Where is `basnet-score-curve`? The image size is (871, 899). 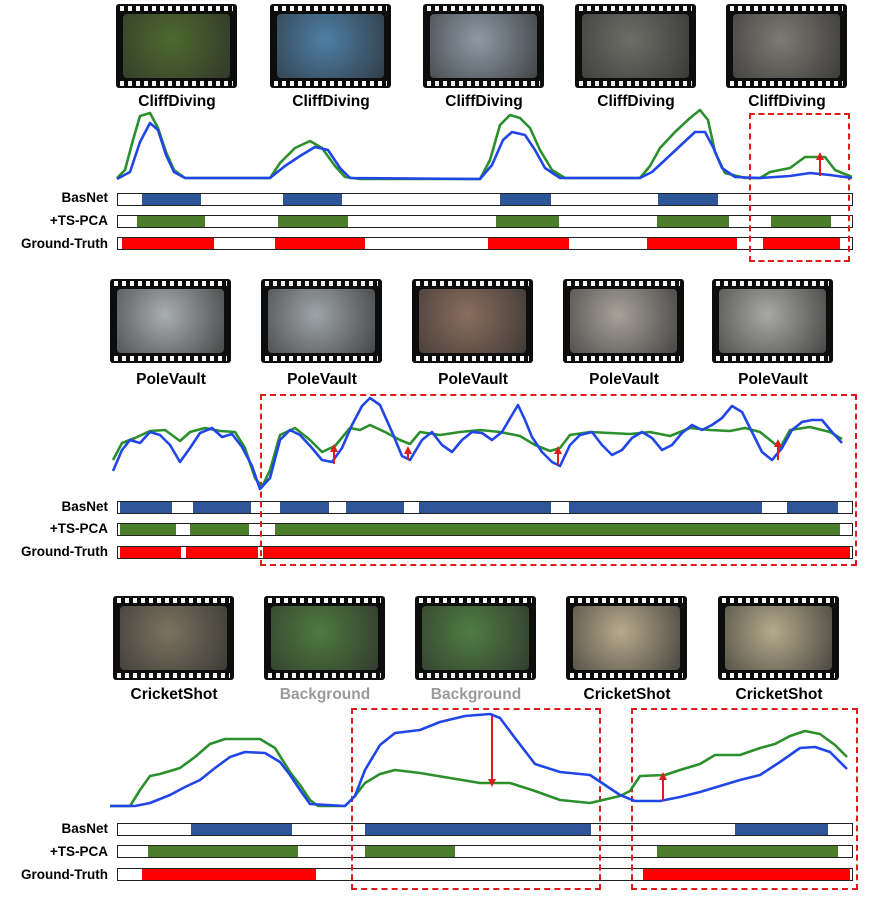 basnet-score-curve is located at coordinates (479, 760).